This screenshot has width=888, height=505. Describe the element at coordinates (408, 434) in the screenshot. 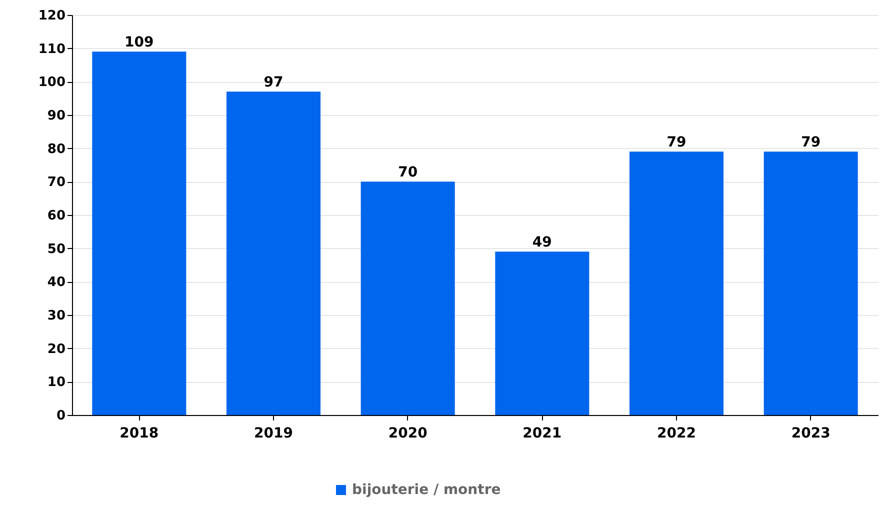

I see `x-tick-label: 2020` at that location.